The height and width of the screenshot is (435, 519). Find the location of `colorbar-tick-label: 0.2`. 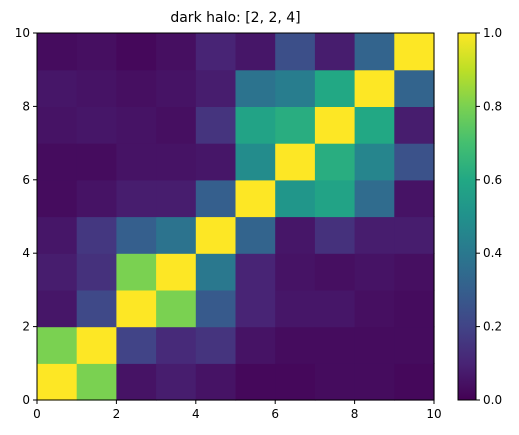

colorbar-tick-label: 0.2 is located at coordinates (492, 327).